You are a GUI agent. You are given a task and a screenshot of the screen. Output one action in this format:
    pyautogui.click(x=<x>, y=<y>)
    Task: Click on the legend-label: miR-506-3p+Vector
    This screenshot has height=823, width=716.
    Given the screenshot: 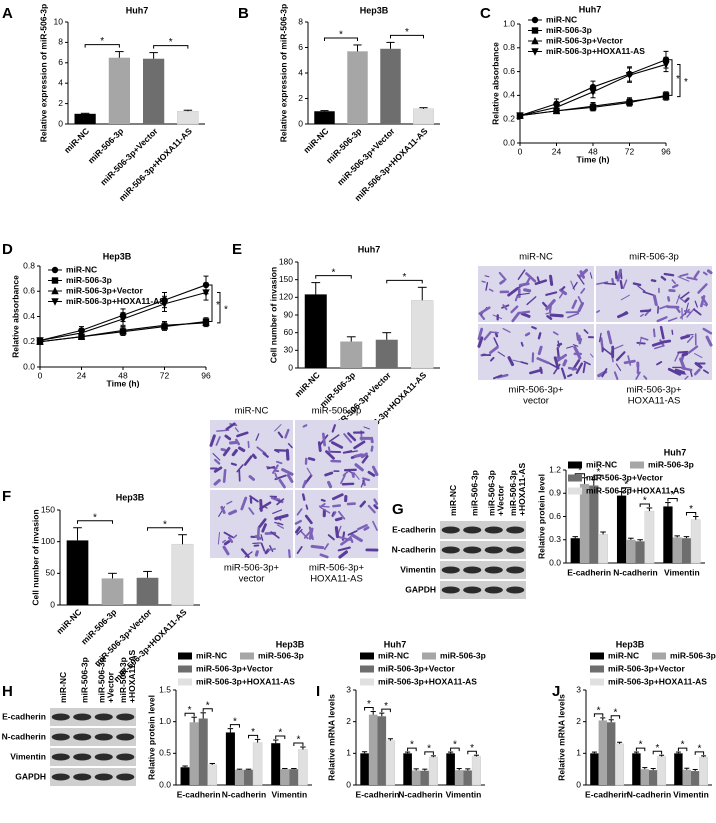 What is the action you would take?
    pyautogui.click(x=624, y=477)
    